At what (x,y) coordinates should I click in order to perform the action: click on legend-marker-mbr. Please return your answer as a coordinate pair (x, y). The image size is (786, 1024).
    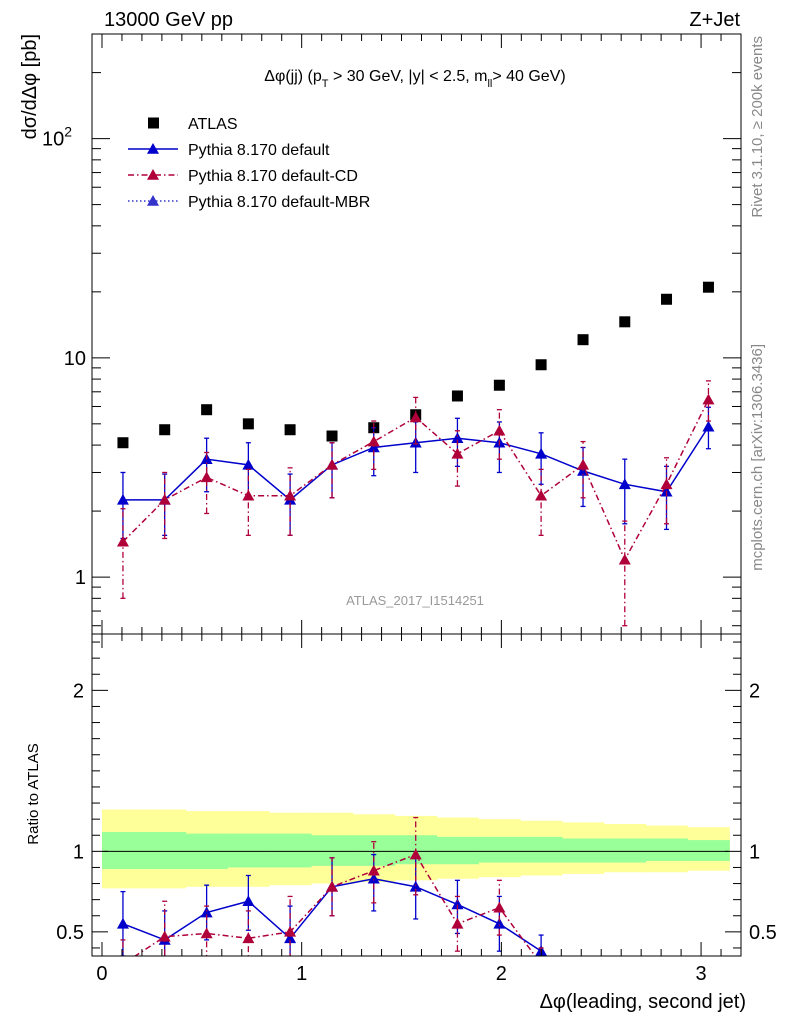
    Looking at the image, I should click on (153, 200).